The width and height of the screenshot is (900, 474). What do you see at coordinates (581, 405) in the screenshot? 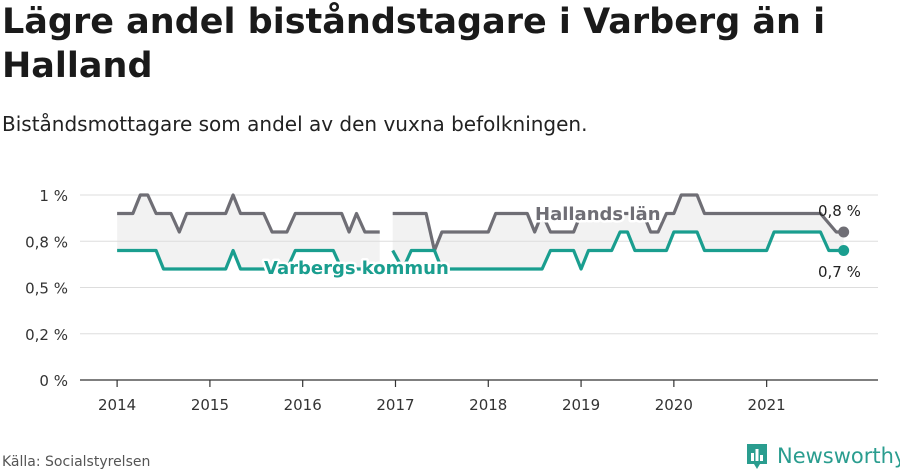
I see `x-tick-label: 2019` at bounding box center [581, 405].